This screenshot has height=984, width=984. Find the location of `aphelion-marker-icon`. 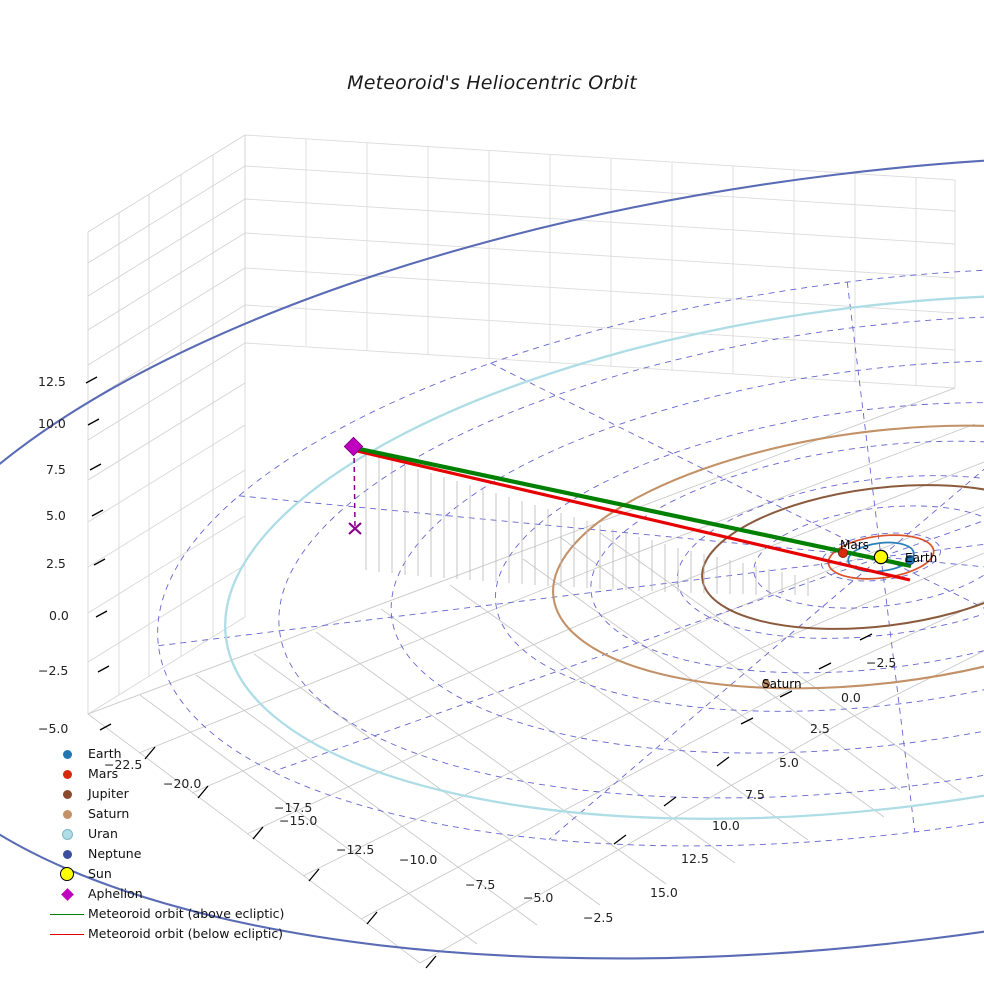

aphelion-marker-icon is located at coordinates (67, 894).